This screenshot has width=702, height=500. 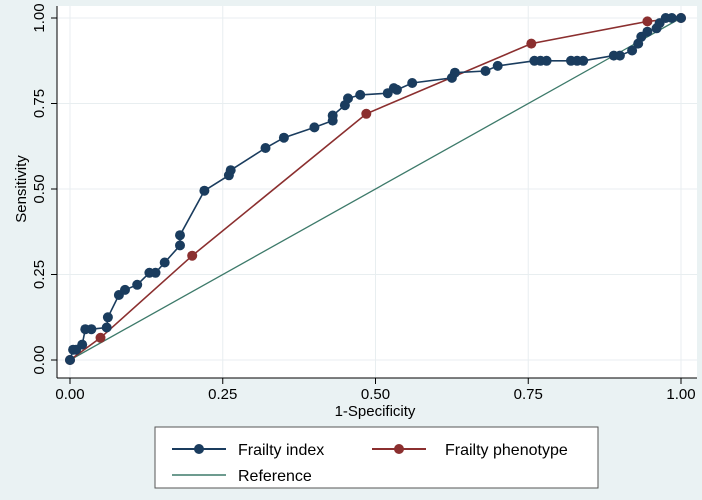 I want to click on legend-marker-frailty-index, so click(x=199, y=449).